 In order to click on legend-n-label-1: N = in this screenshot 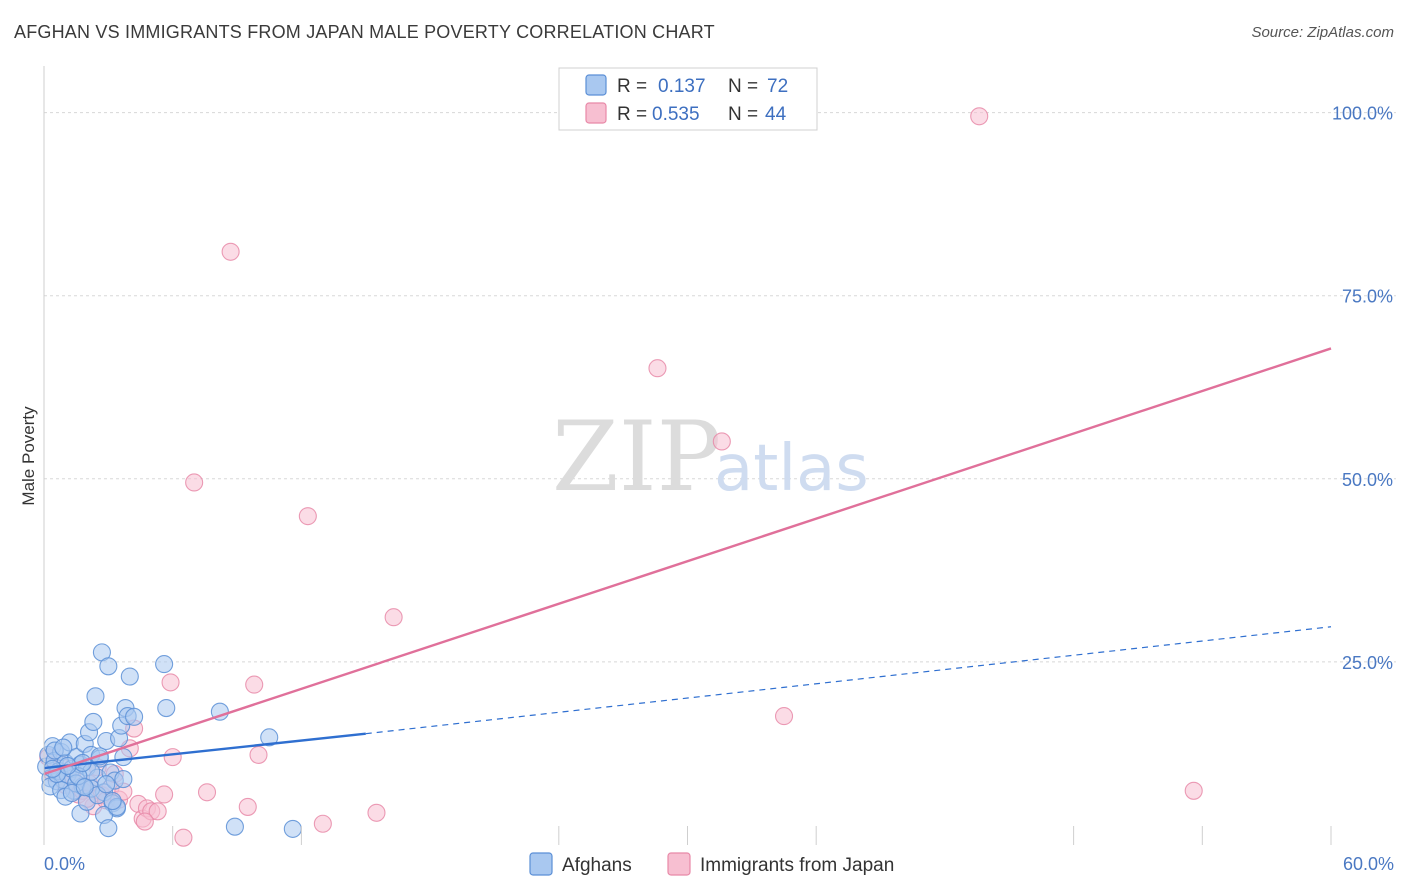, I will do `click(743, 114)`.